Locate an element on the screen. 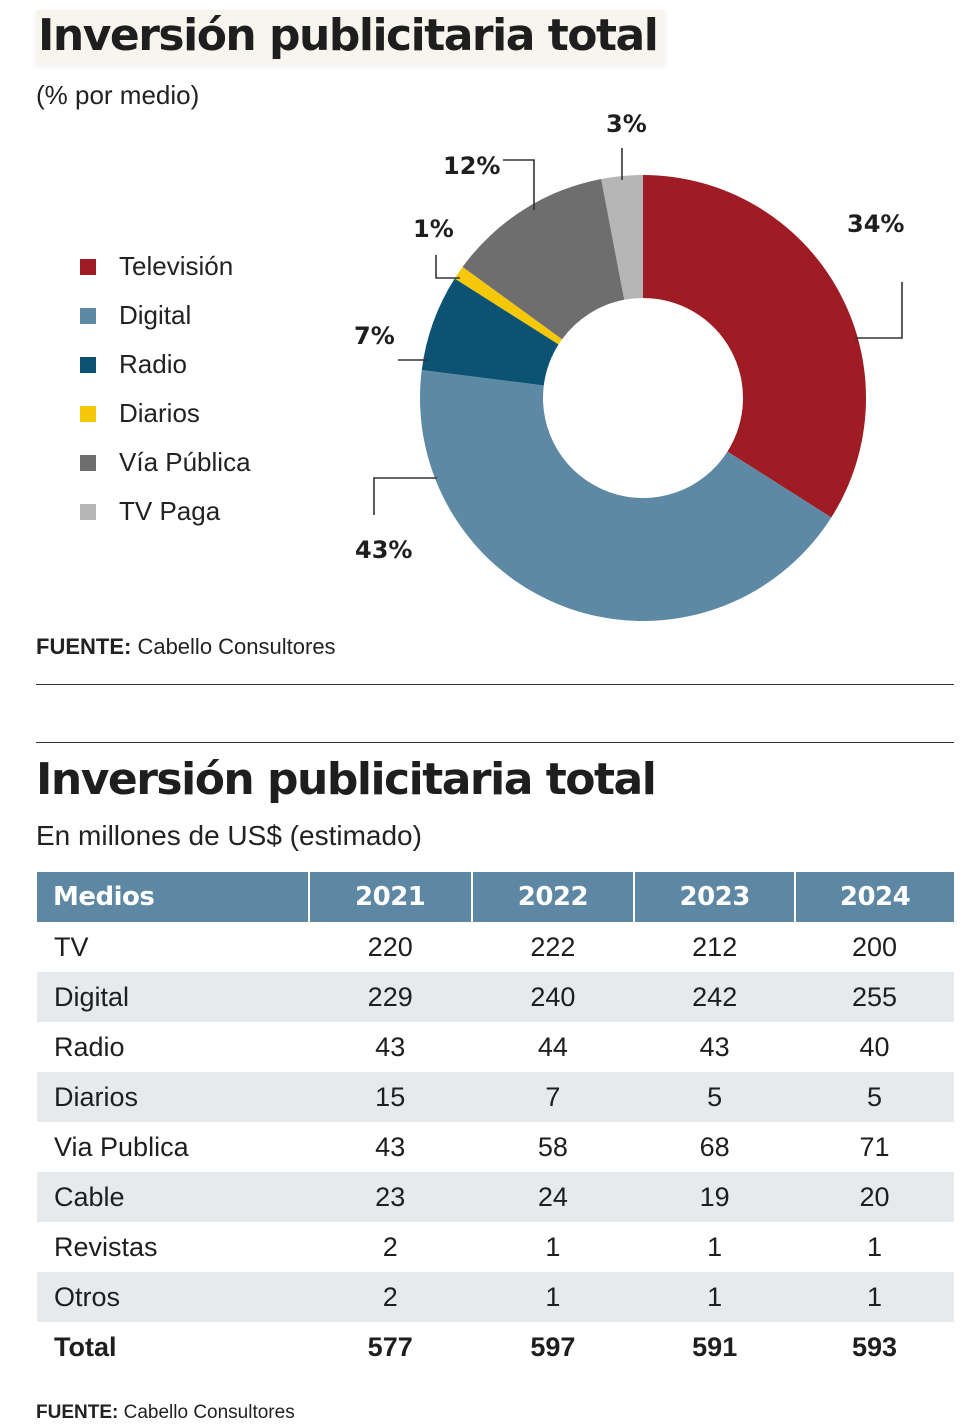 The image size is (980, 1426). pct-label-3: 7% is located at coordinates (374, 336).